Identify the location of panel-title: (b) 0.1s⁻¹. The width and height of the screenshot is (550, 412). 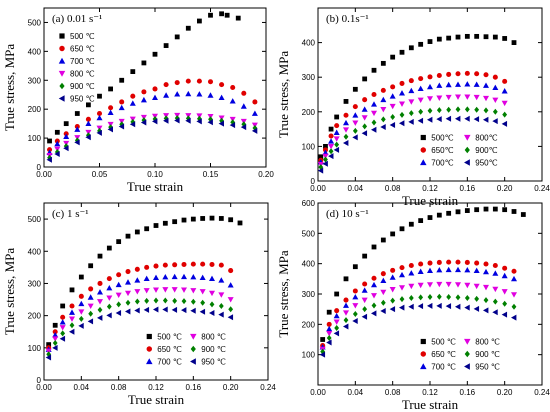
(347, 19).